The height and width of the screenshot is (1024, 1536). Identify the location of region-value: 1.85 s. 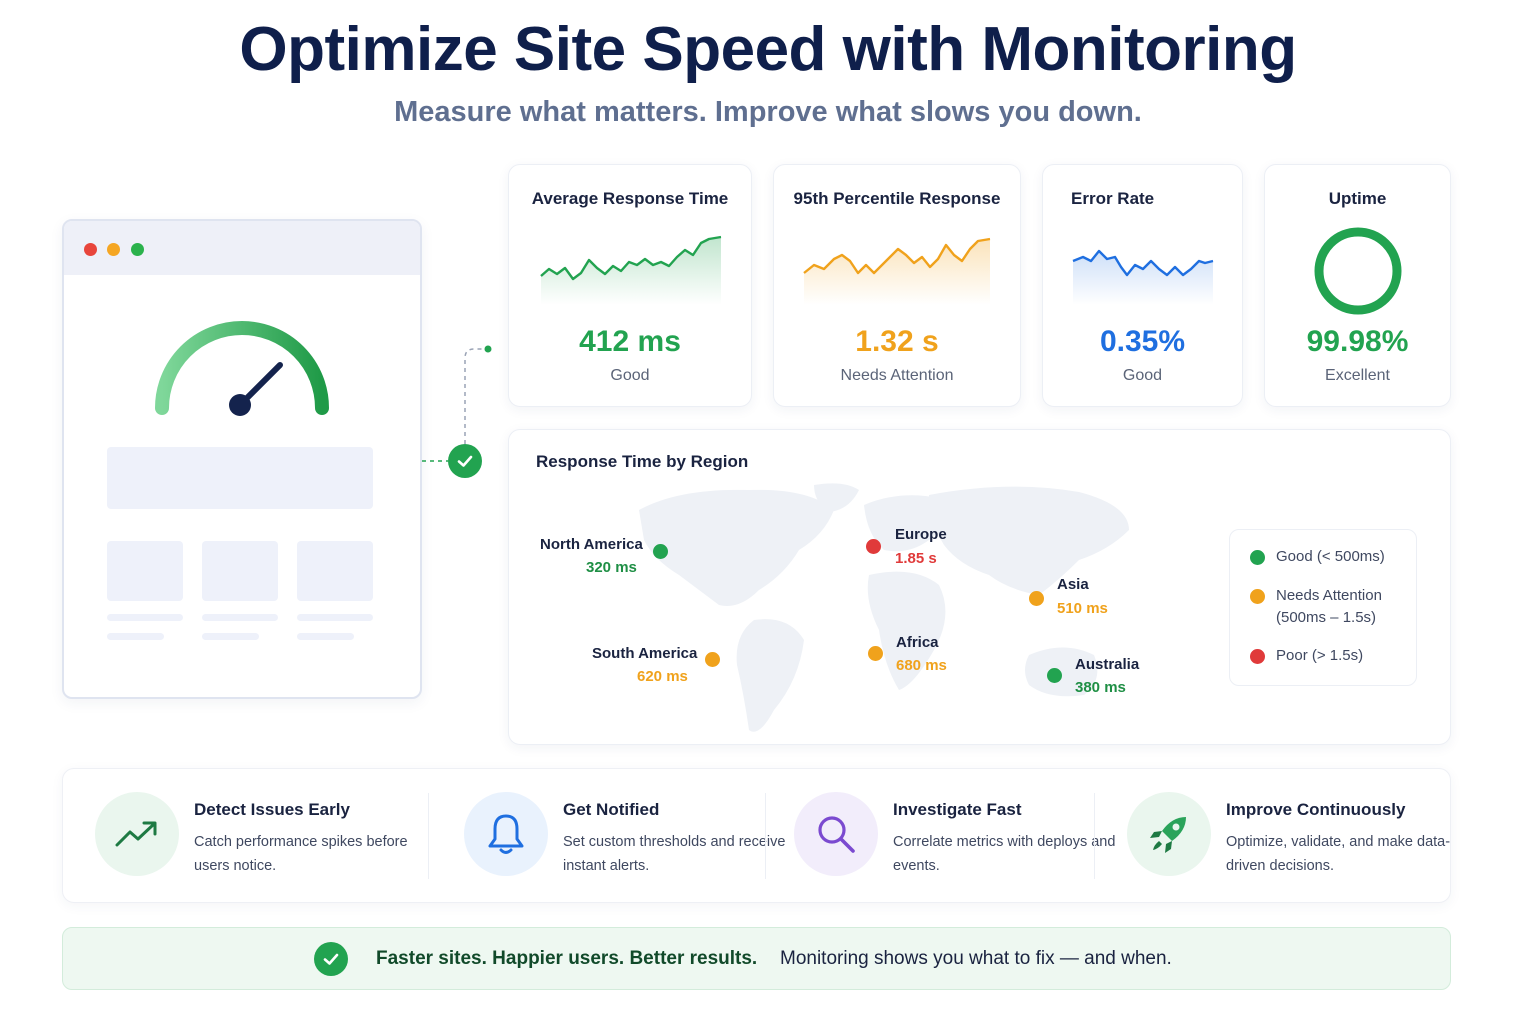
(916, 558).